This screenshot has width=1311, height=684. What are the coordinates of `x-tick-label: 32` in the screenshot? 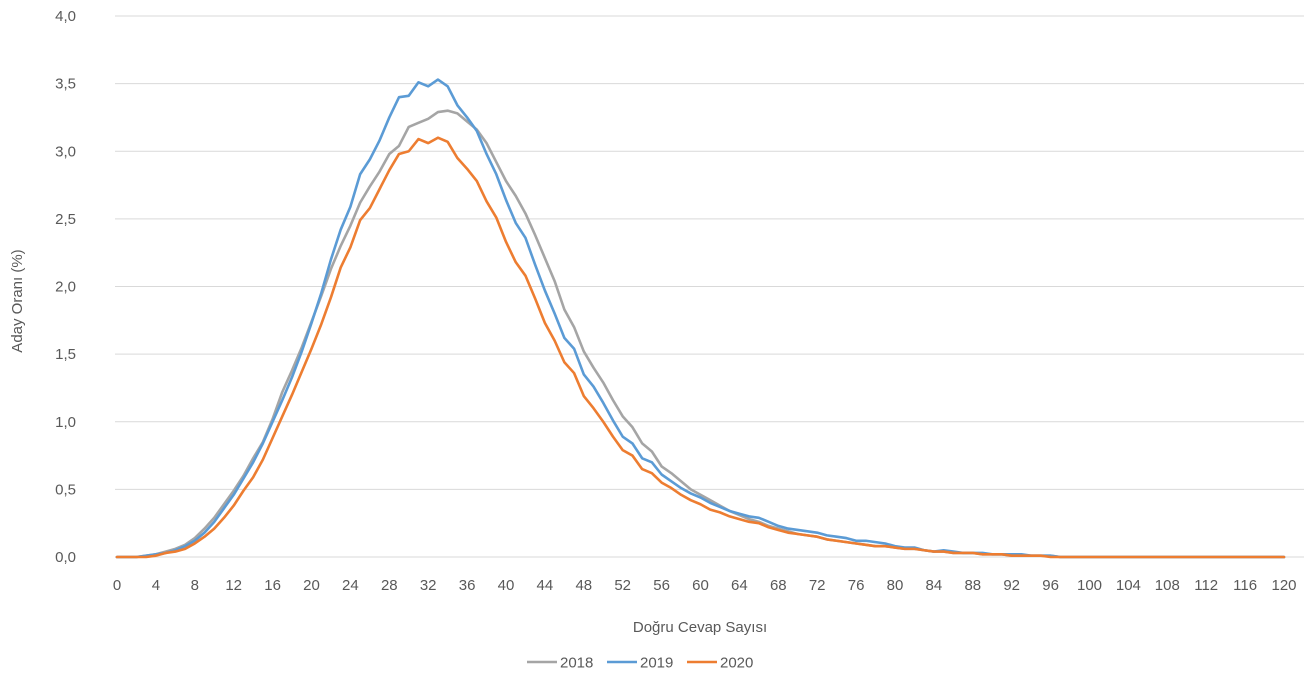 It's located at (428, 585).